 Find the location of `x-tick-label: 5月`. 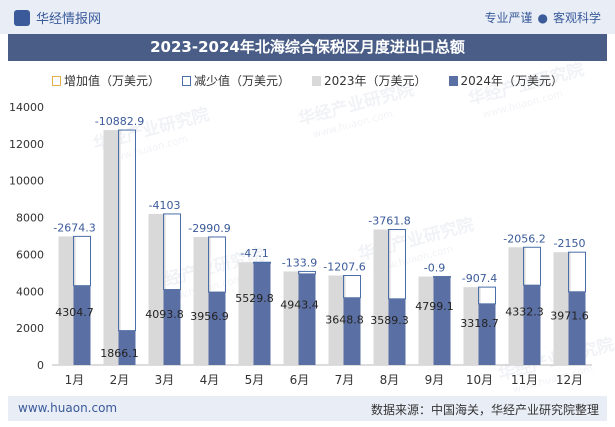

x-tick-label: 5月 is located at coordinates (255, 380).